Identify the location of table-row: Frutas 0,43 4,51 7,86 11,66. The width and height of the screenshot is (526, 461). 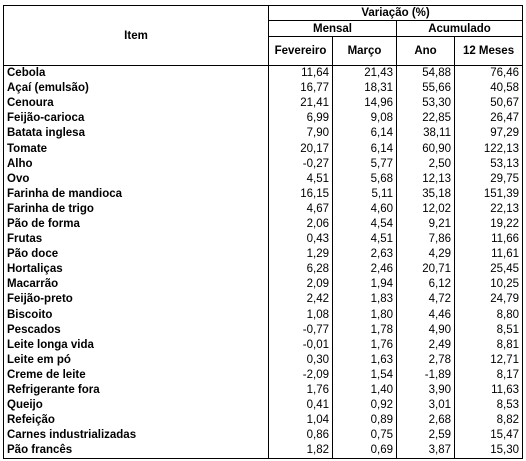
(263, 240).